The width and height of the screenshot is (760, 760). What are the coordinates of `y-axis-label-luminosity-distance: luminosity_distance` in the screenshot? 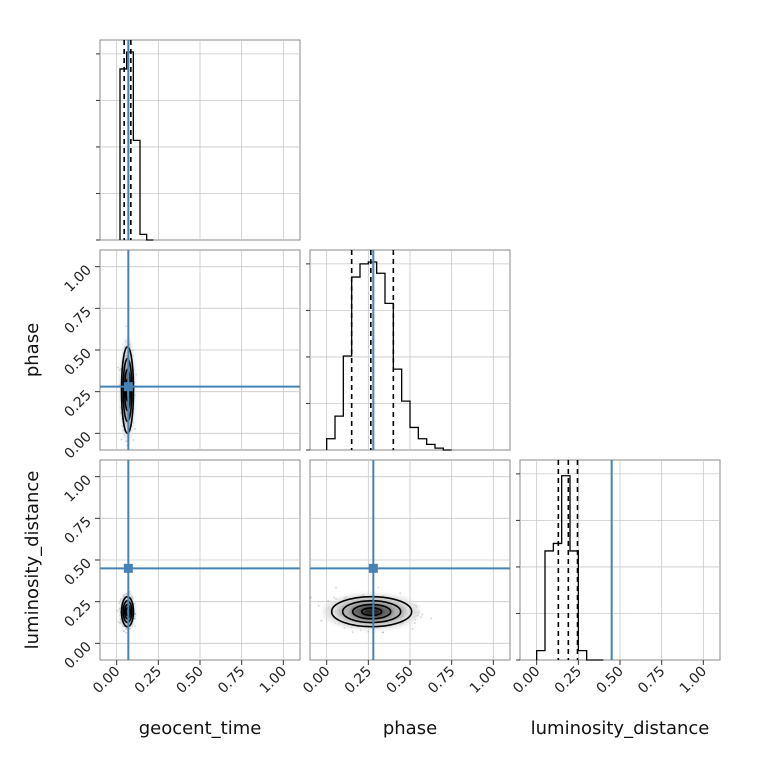 It's located at (32, 560).